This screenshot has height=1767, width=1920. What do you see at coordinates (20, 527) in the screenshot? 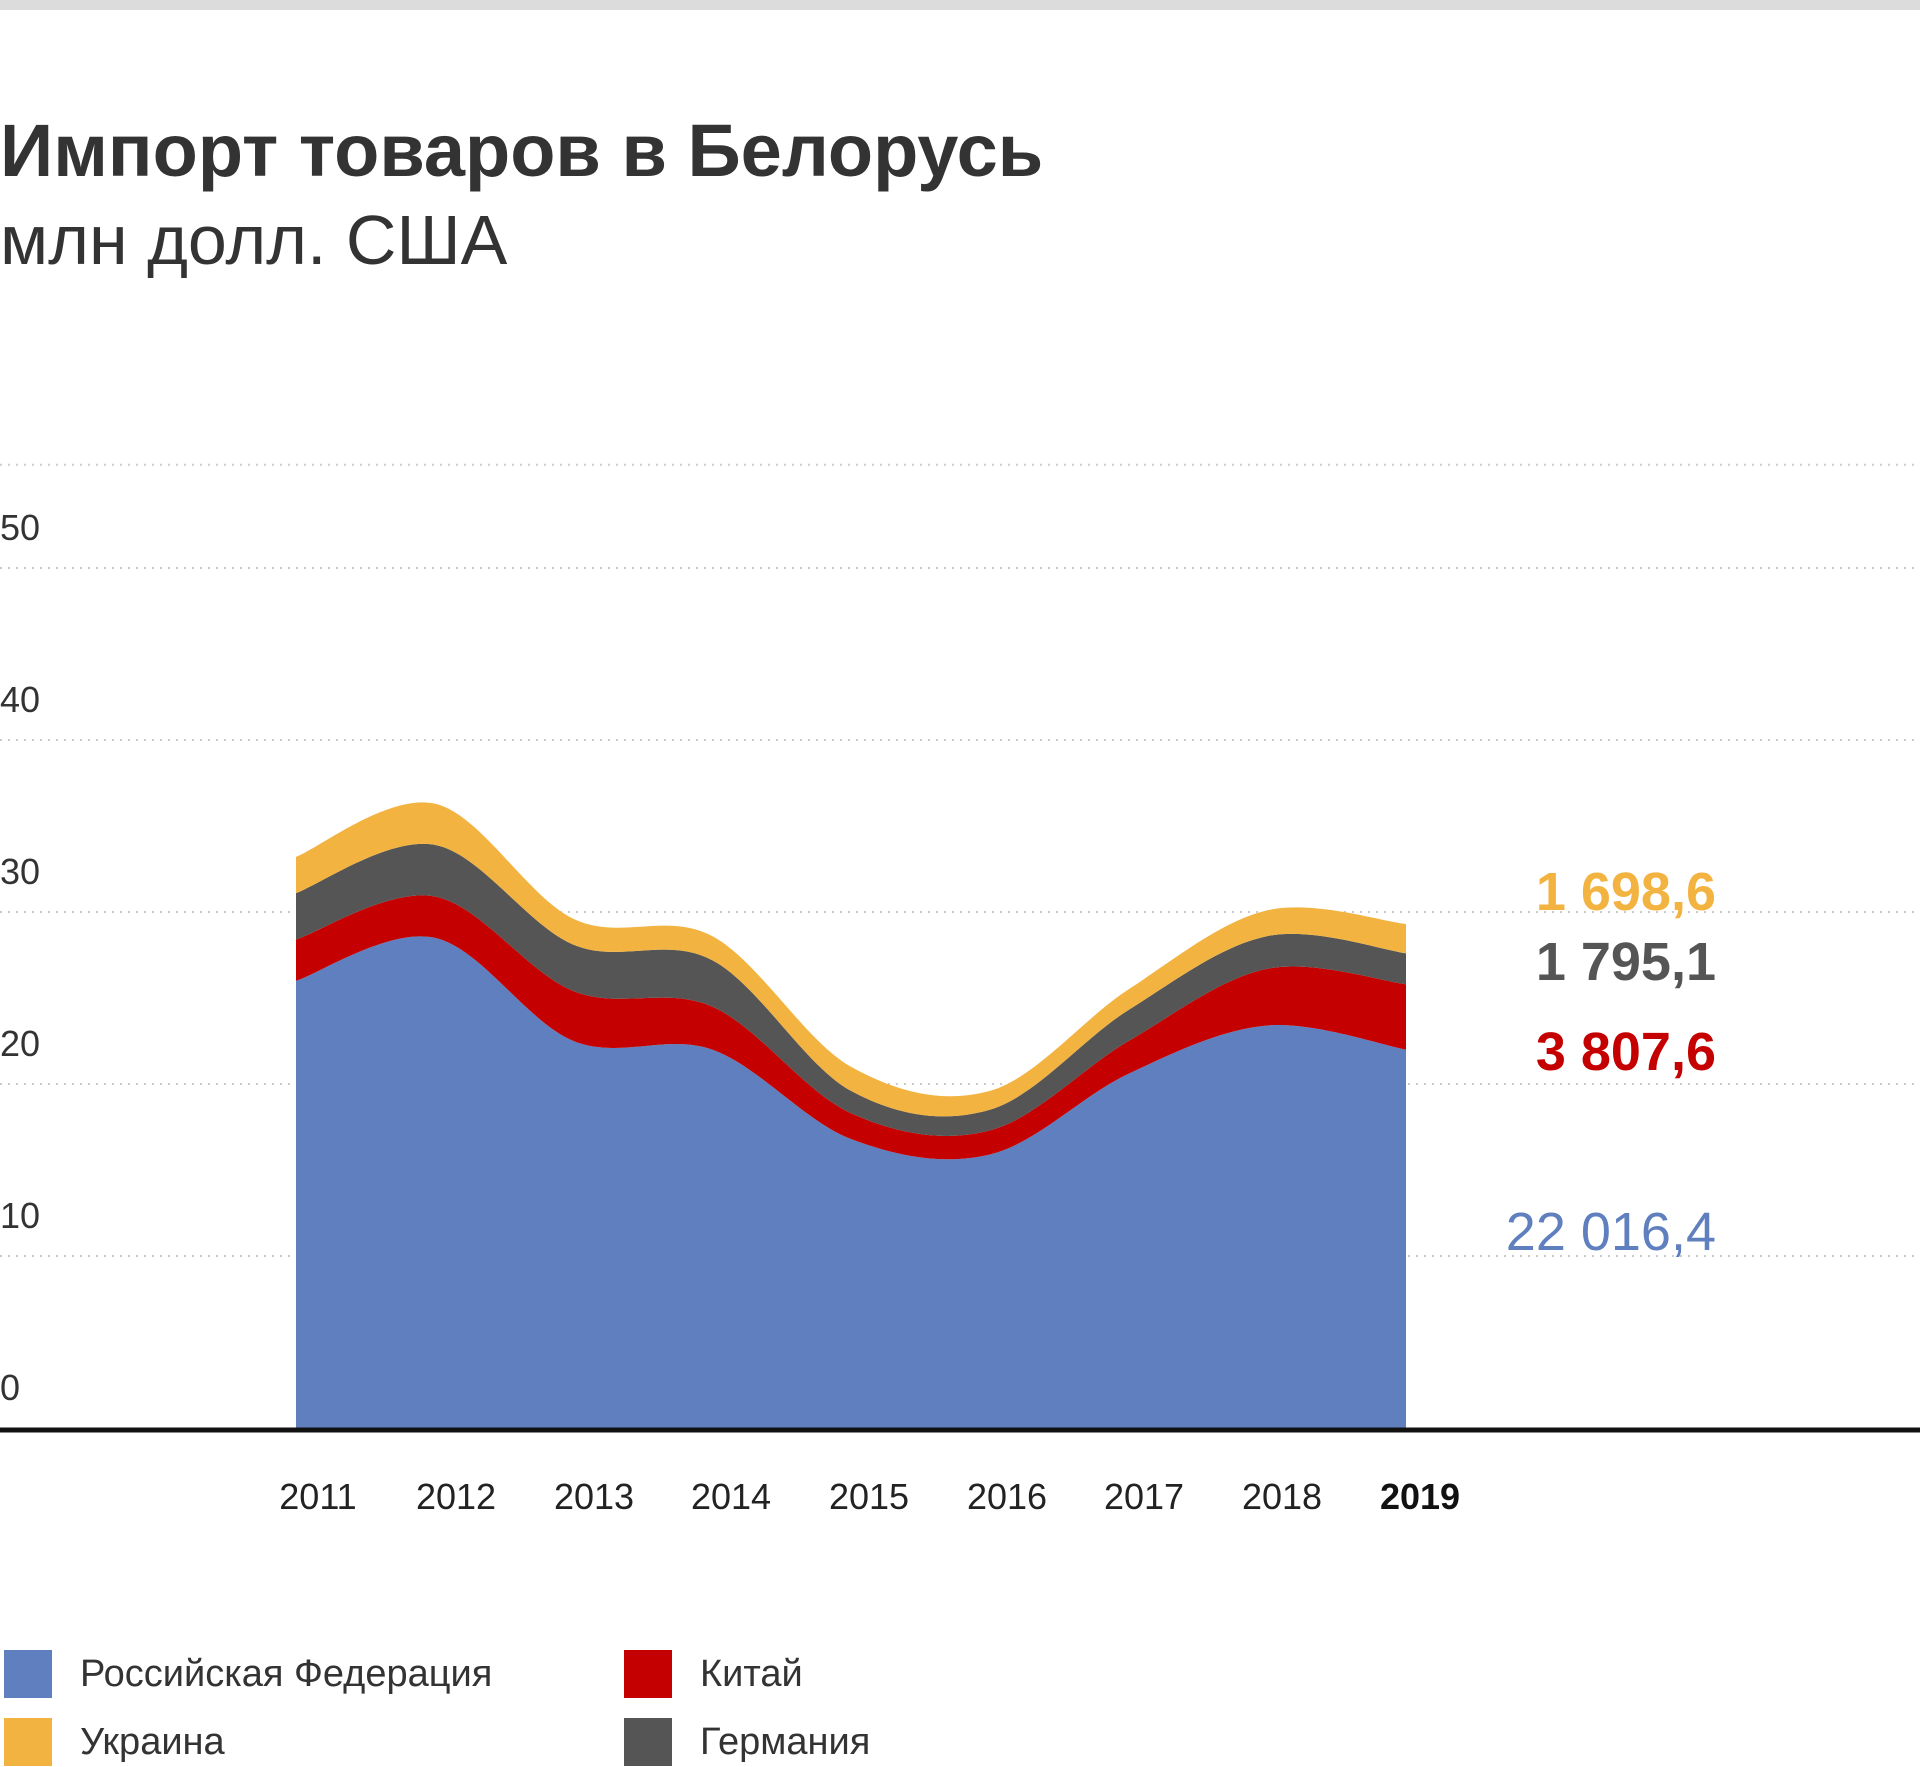
I see `y-tick-label: 50` at bounding box center [20, 527].